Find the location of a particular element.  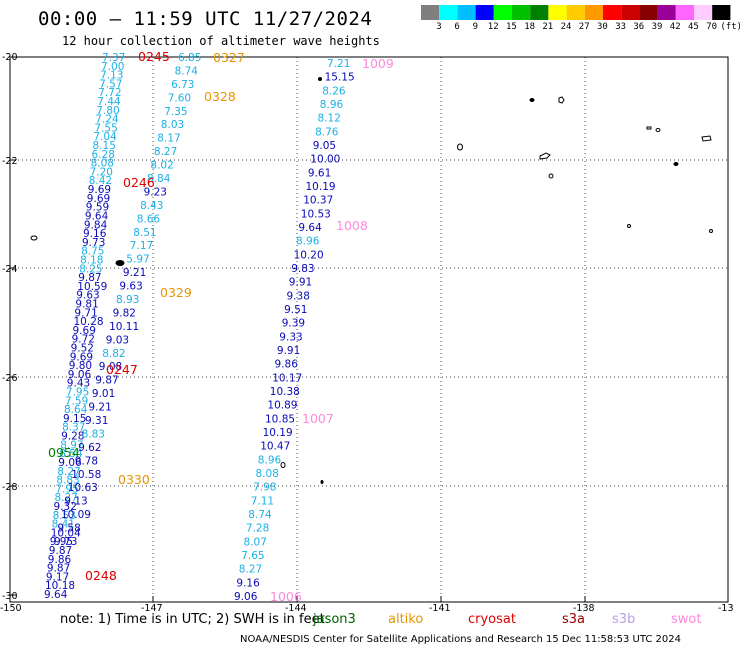

wave-height-label: 8.07 is located at coordinates (255, 542).